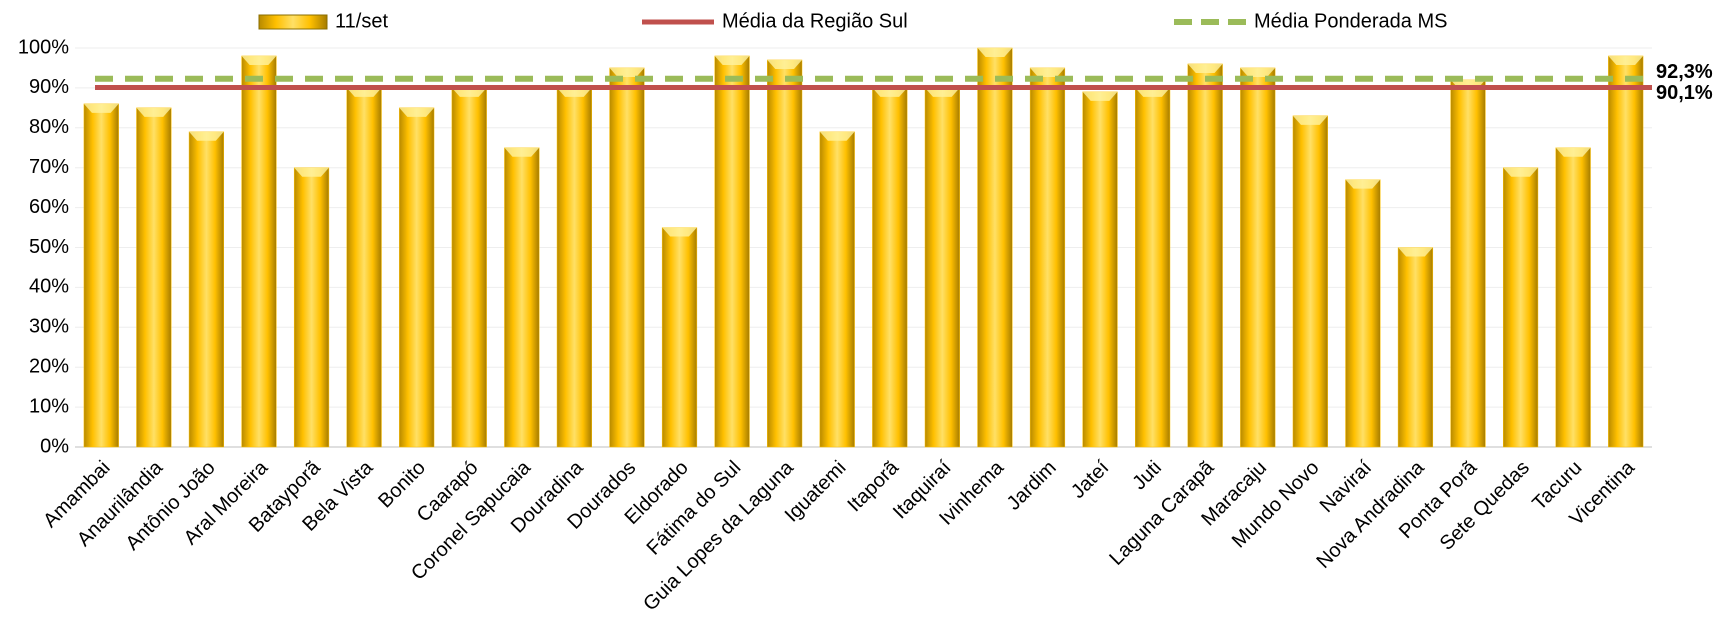  I want to click on x-tick-label: Jateí, so click(1090, 479).